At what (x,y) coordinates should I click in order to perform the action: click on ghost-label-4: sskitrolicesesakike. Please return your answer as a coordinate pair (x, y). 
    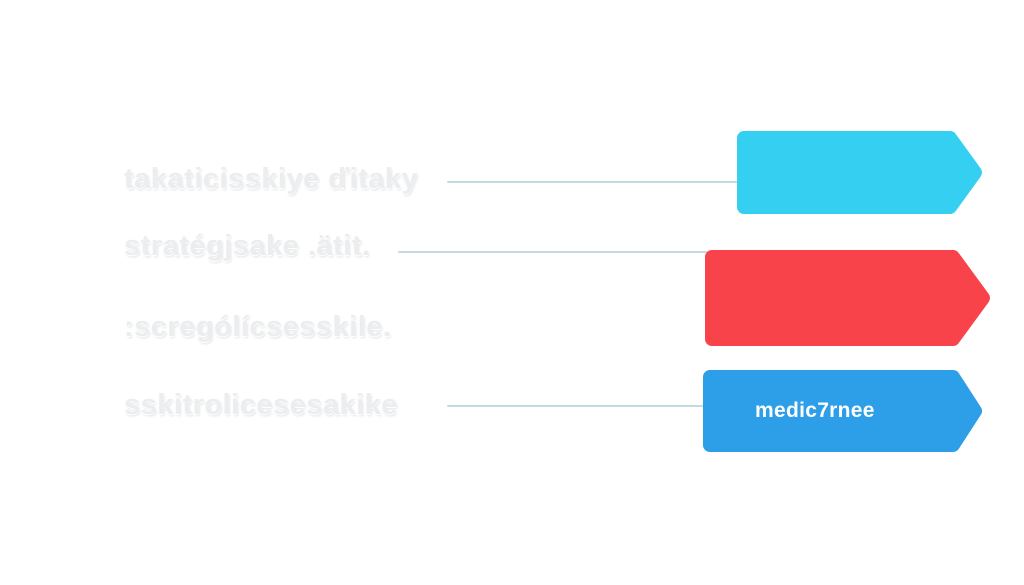
    Looking at the image, I should click on (261, 405).